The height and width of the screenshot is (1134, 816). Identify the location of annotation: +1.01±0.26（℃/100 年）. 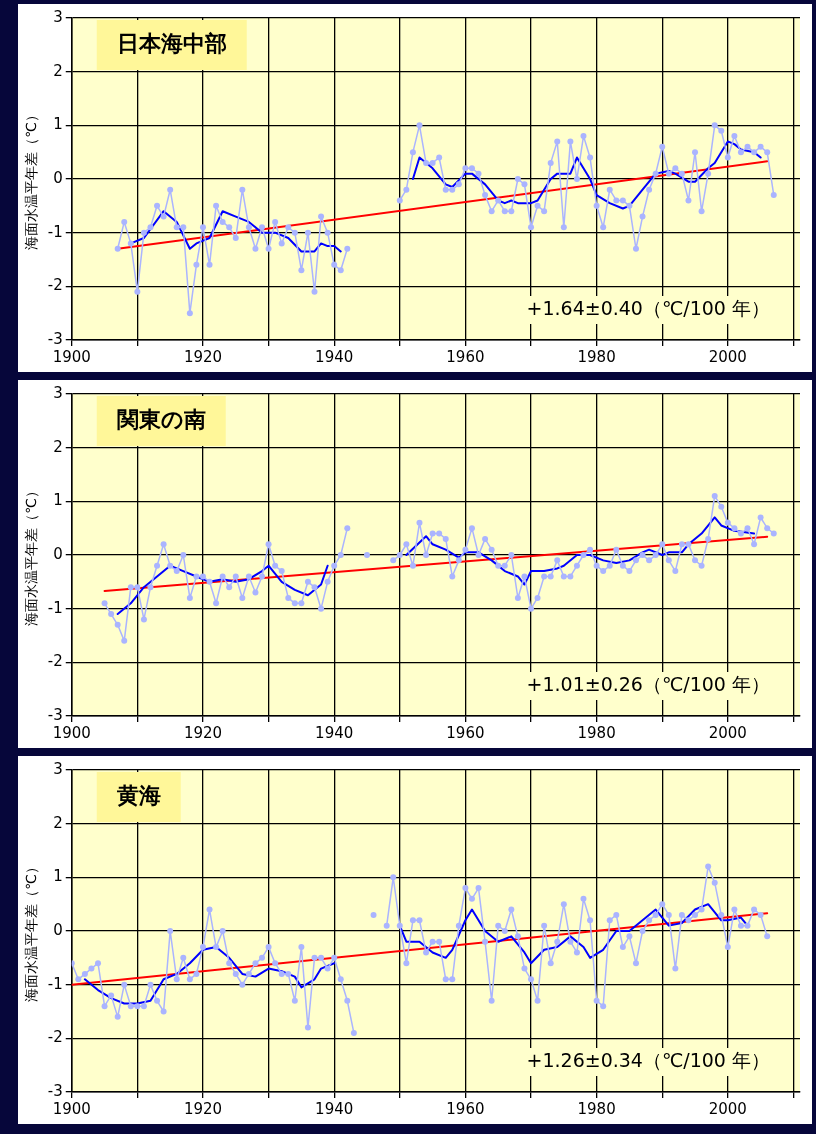
(648, 683).